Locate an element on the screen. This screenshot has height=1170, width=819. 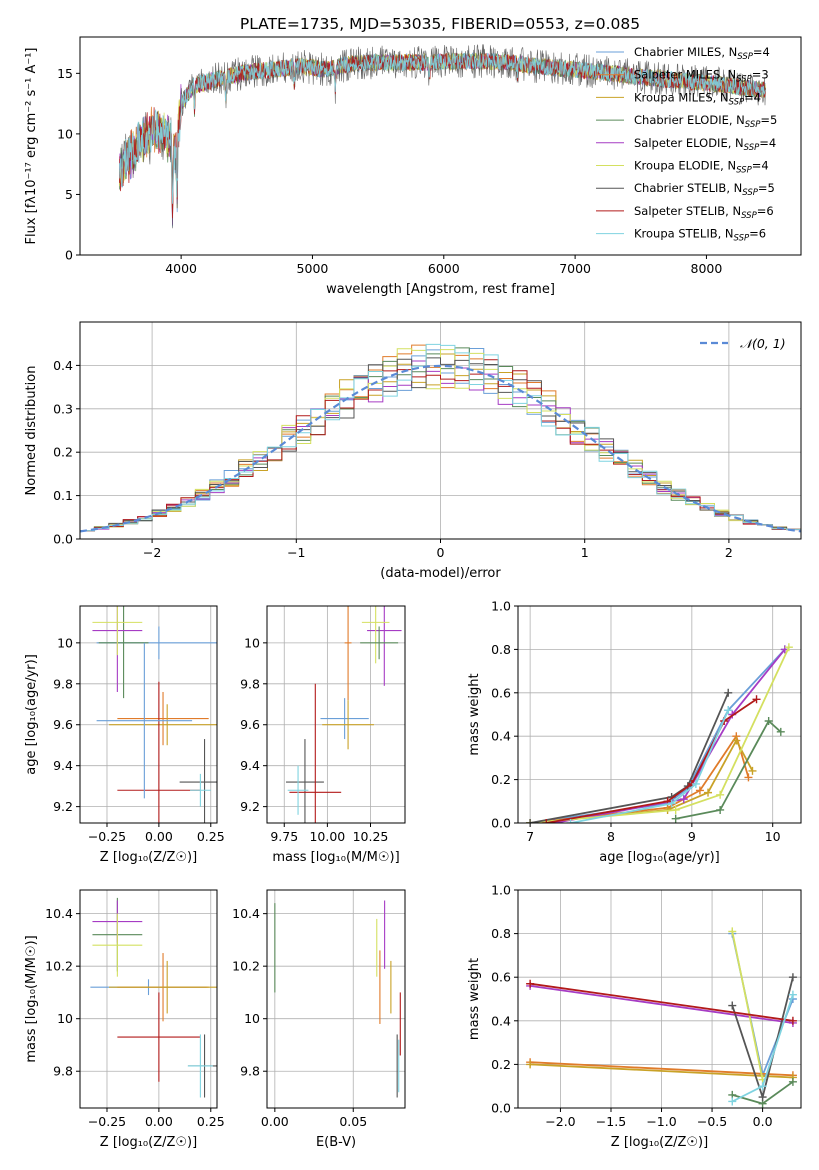
x-axis-label: wavelength [Angstrom, rest frame] is located at coordinates (440, 289).